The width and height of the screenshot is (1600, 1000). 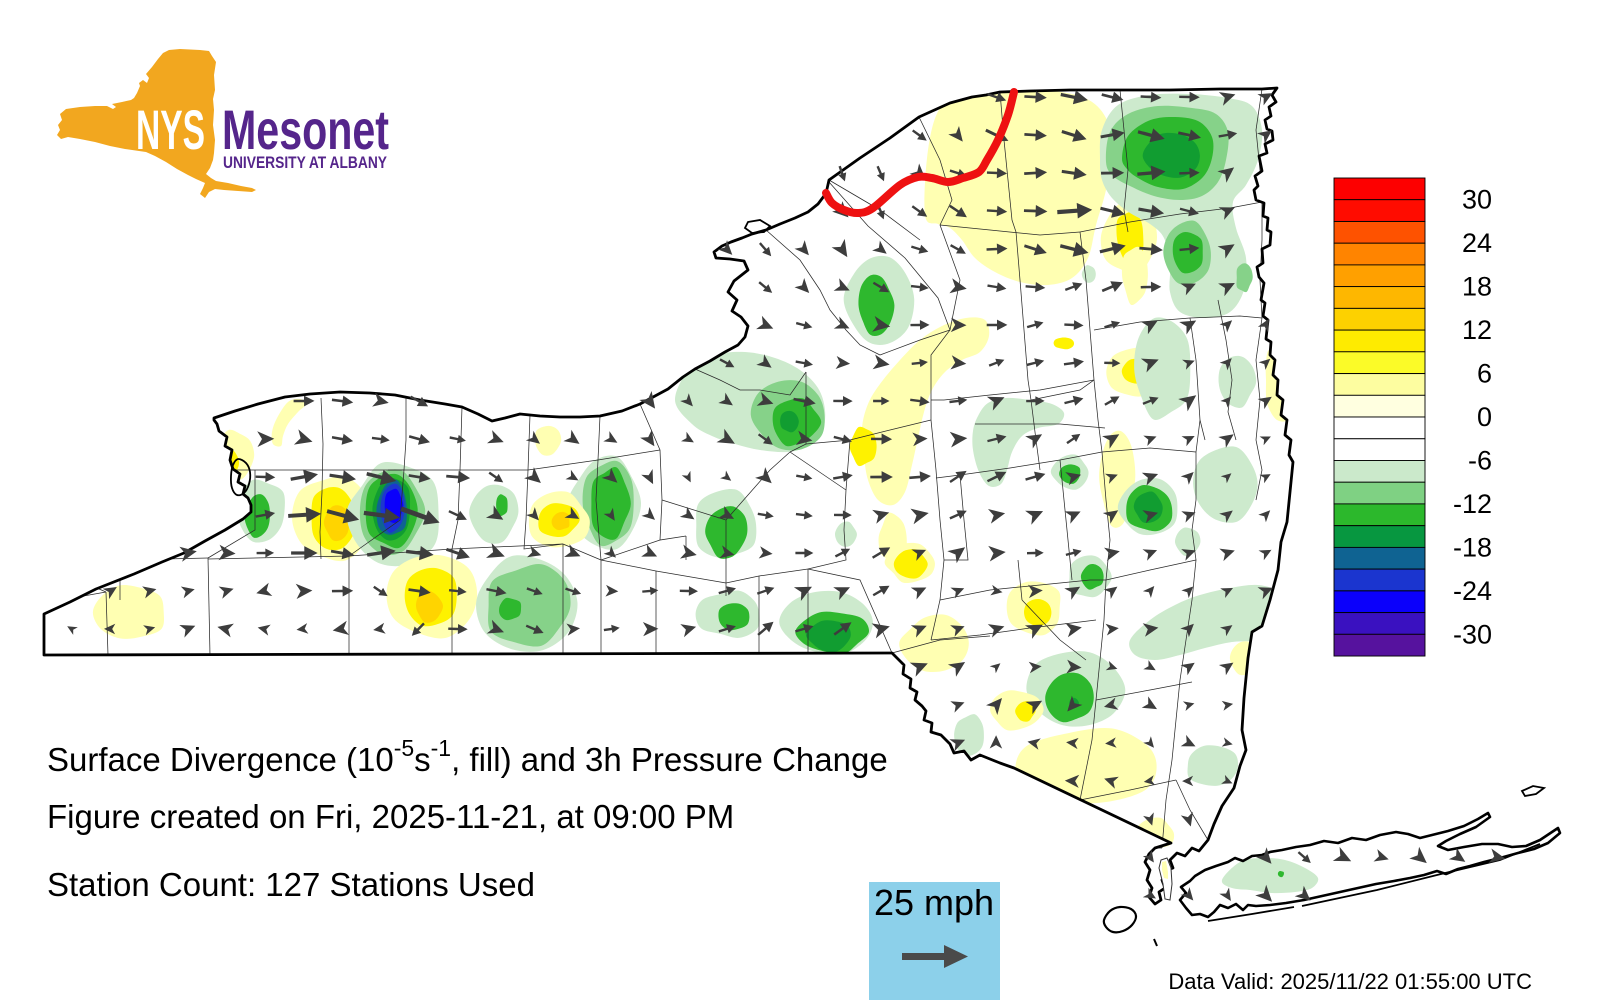 What do you see at coordinates (291, 884) in the screenshot?
I see `svg-text:Station Count: 127 Stations Us: Station Count: 127 Stations Used` at bounding box center [291, 884].